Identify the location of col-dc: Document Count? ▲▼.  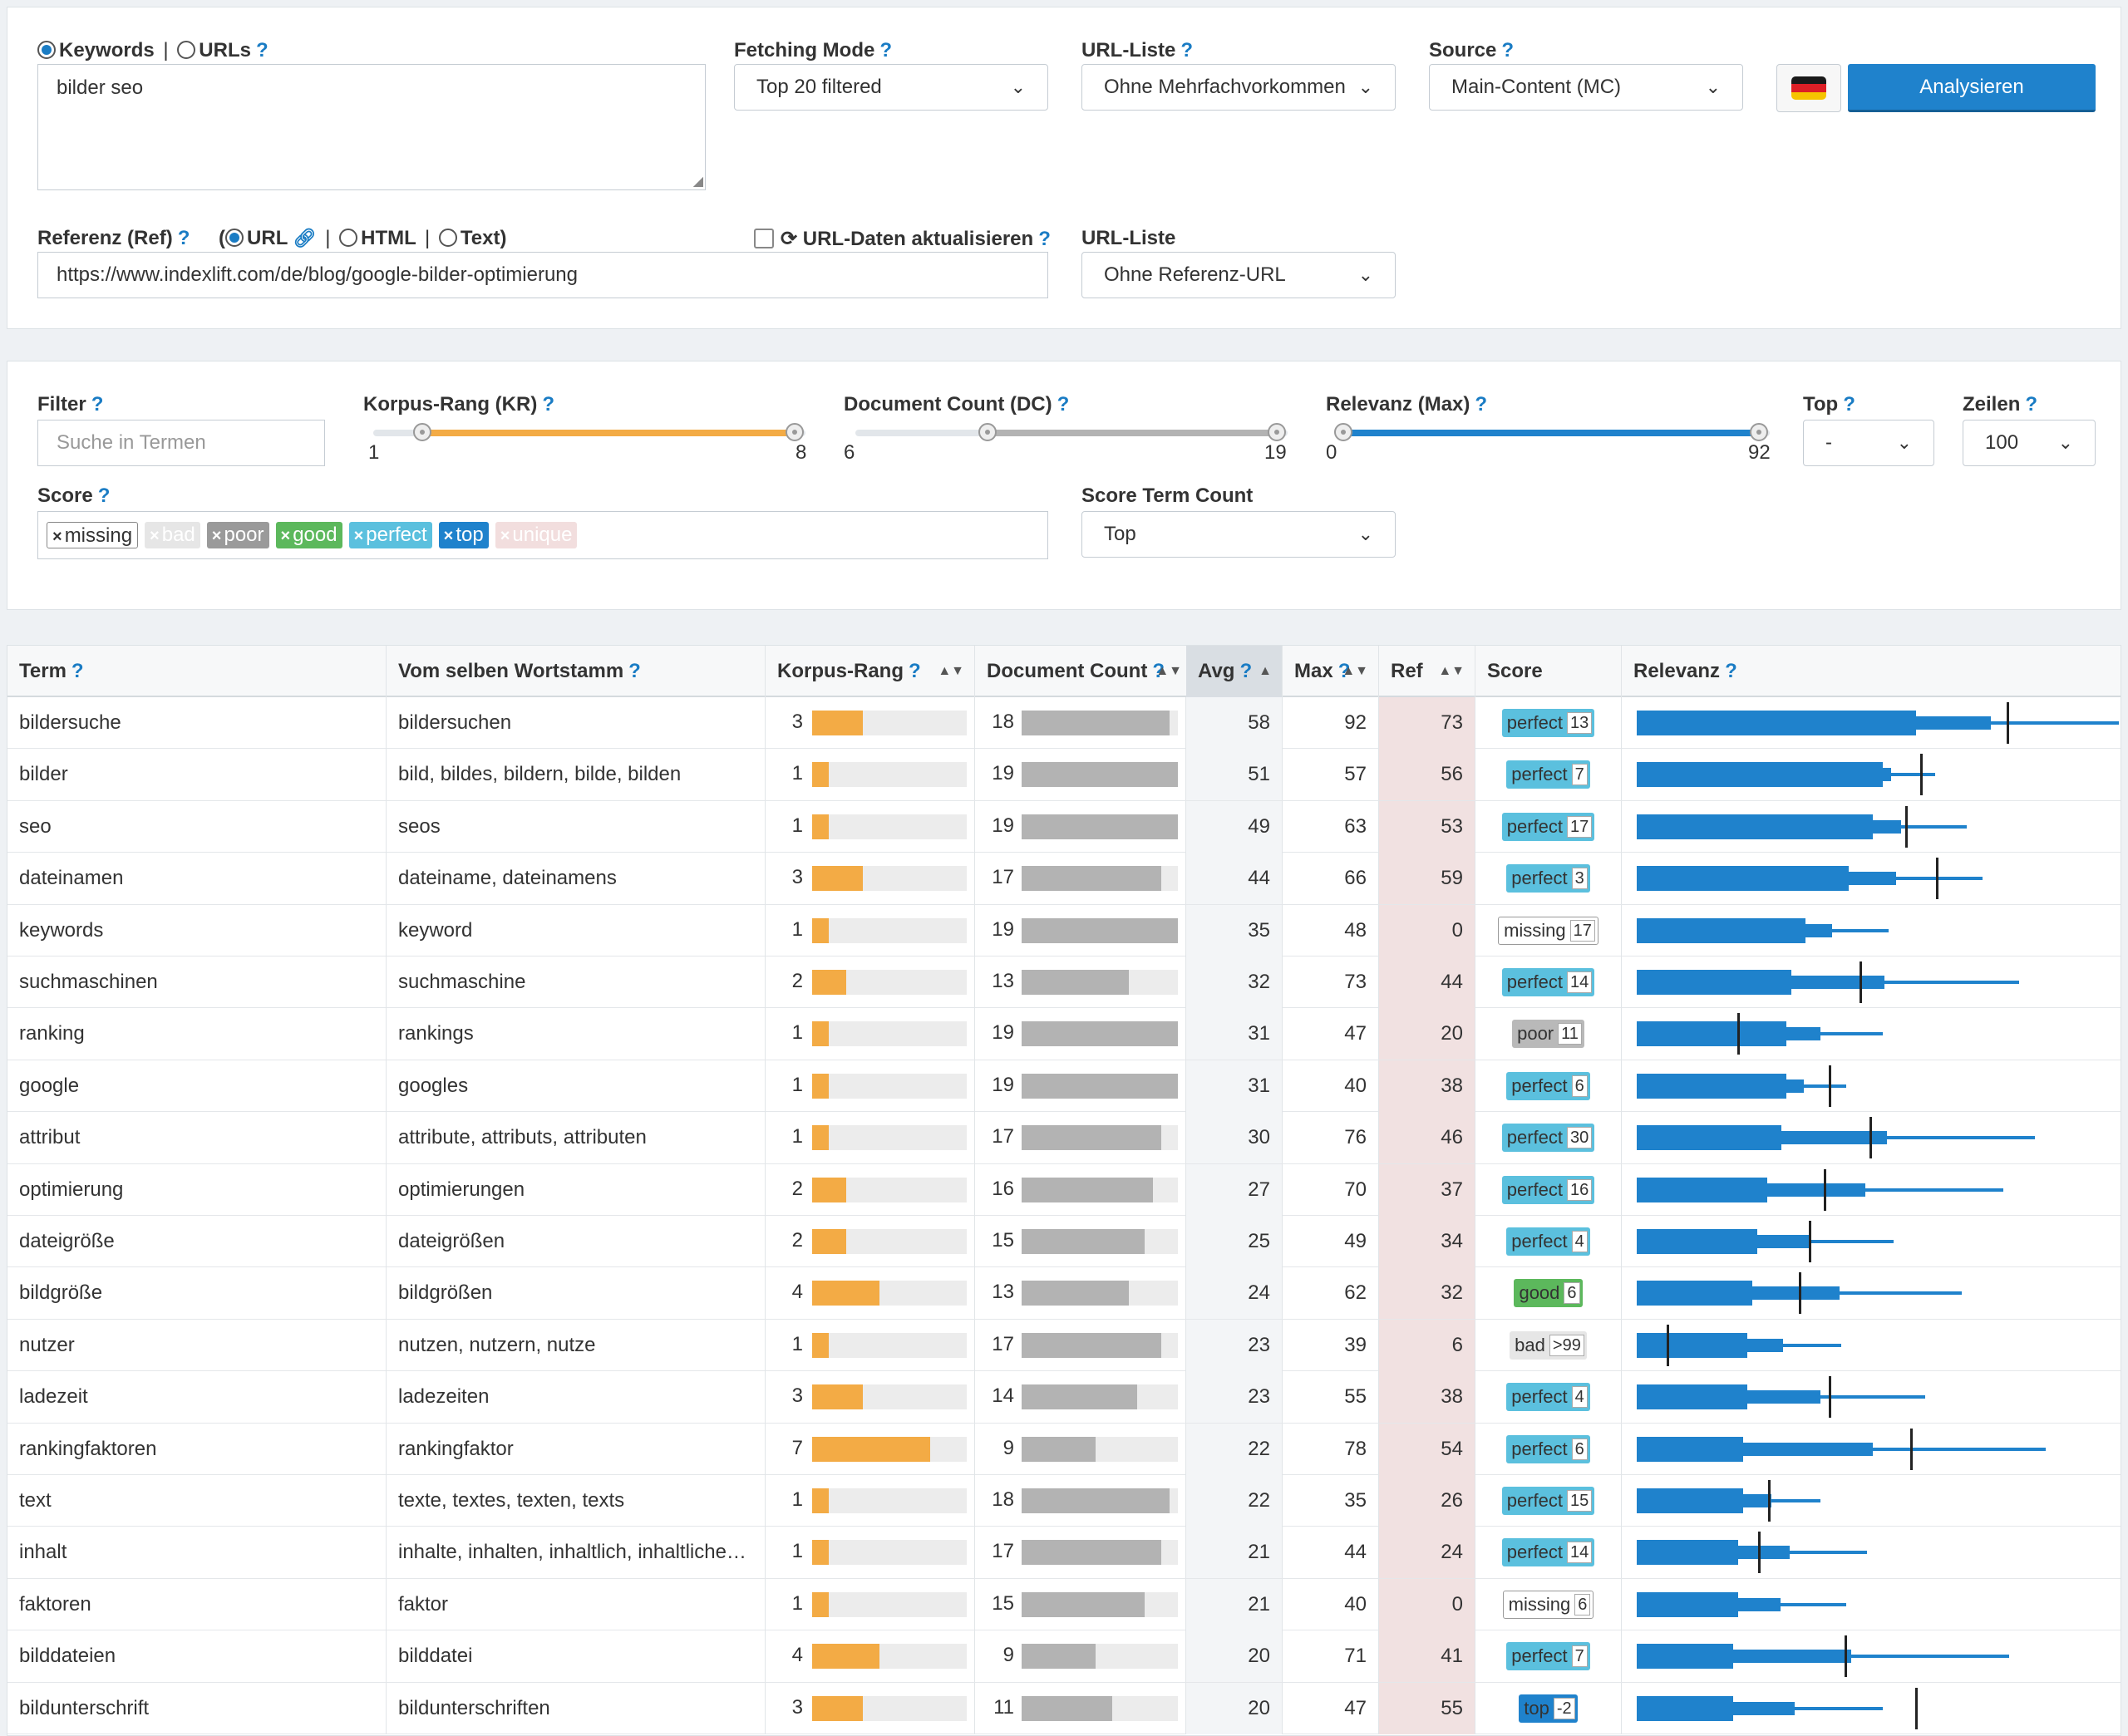
(1084, 671).